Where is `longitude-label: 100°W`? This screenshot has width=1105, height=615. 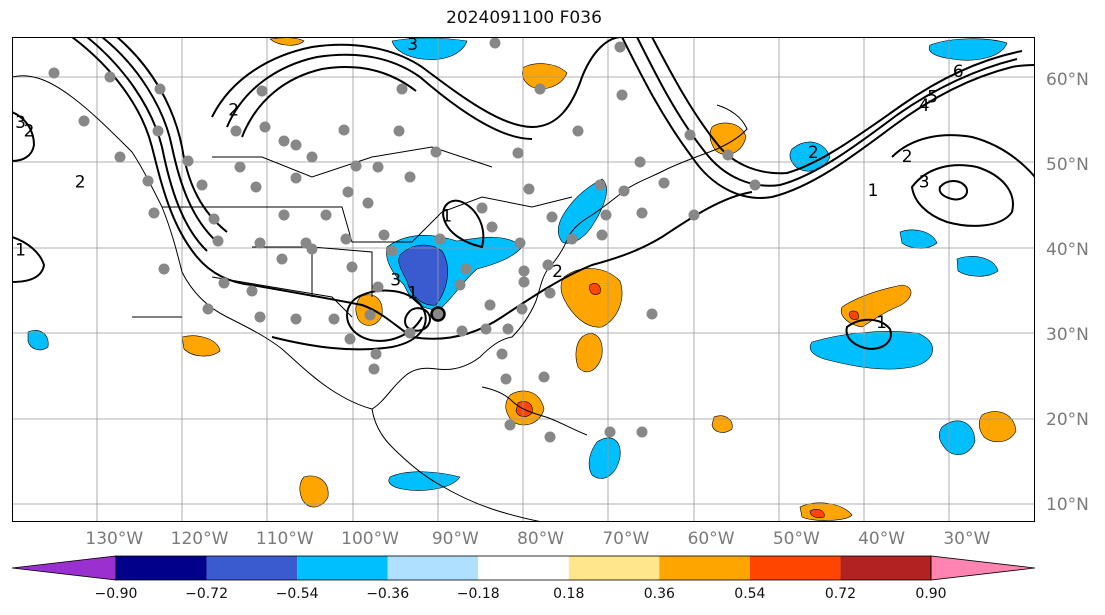
longitude-label: 100°W is located at coordinates (370, 539).